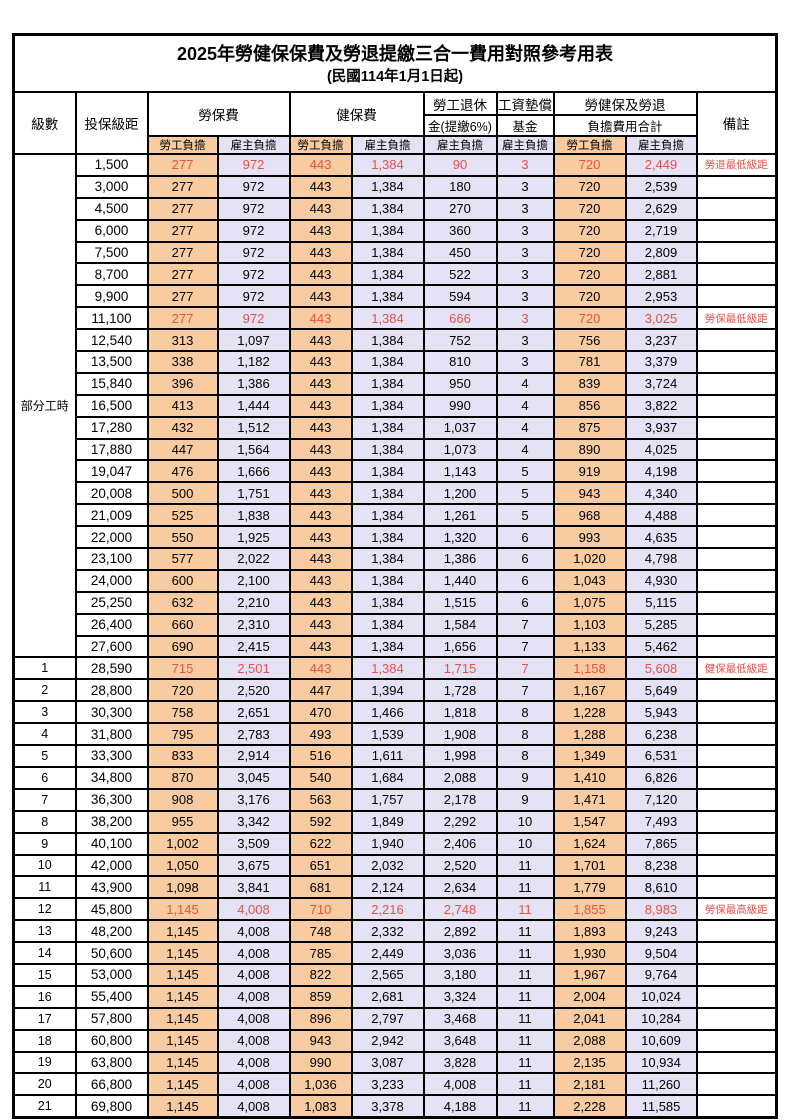 The height and width of the screenshot is (1120, 791). I want to click on table-row: 12,540 313 1,097 443 1,384 752 3 756 3,237, so click(396, 340).